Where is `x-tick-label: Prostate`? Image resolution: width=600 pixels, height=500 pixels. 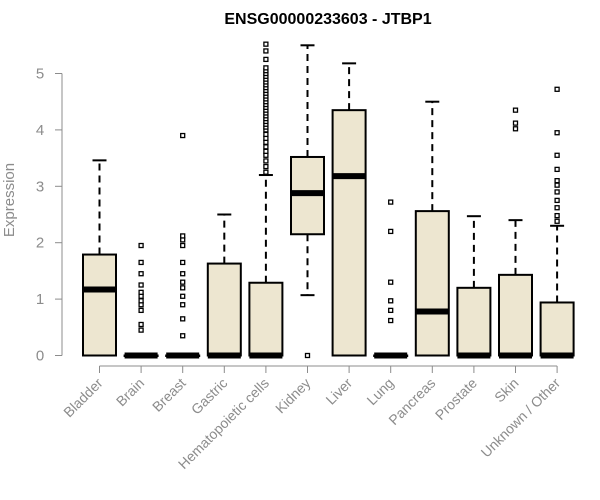
x-tick-label: Prostate is located at coordinates (456, 399).